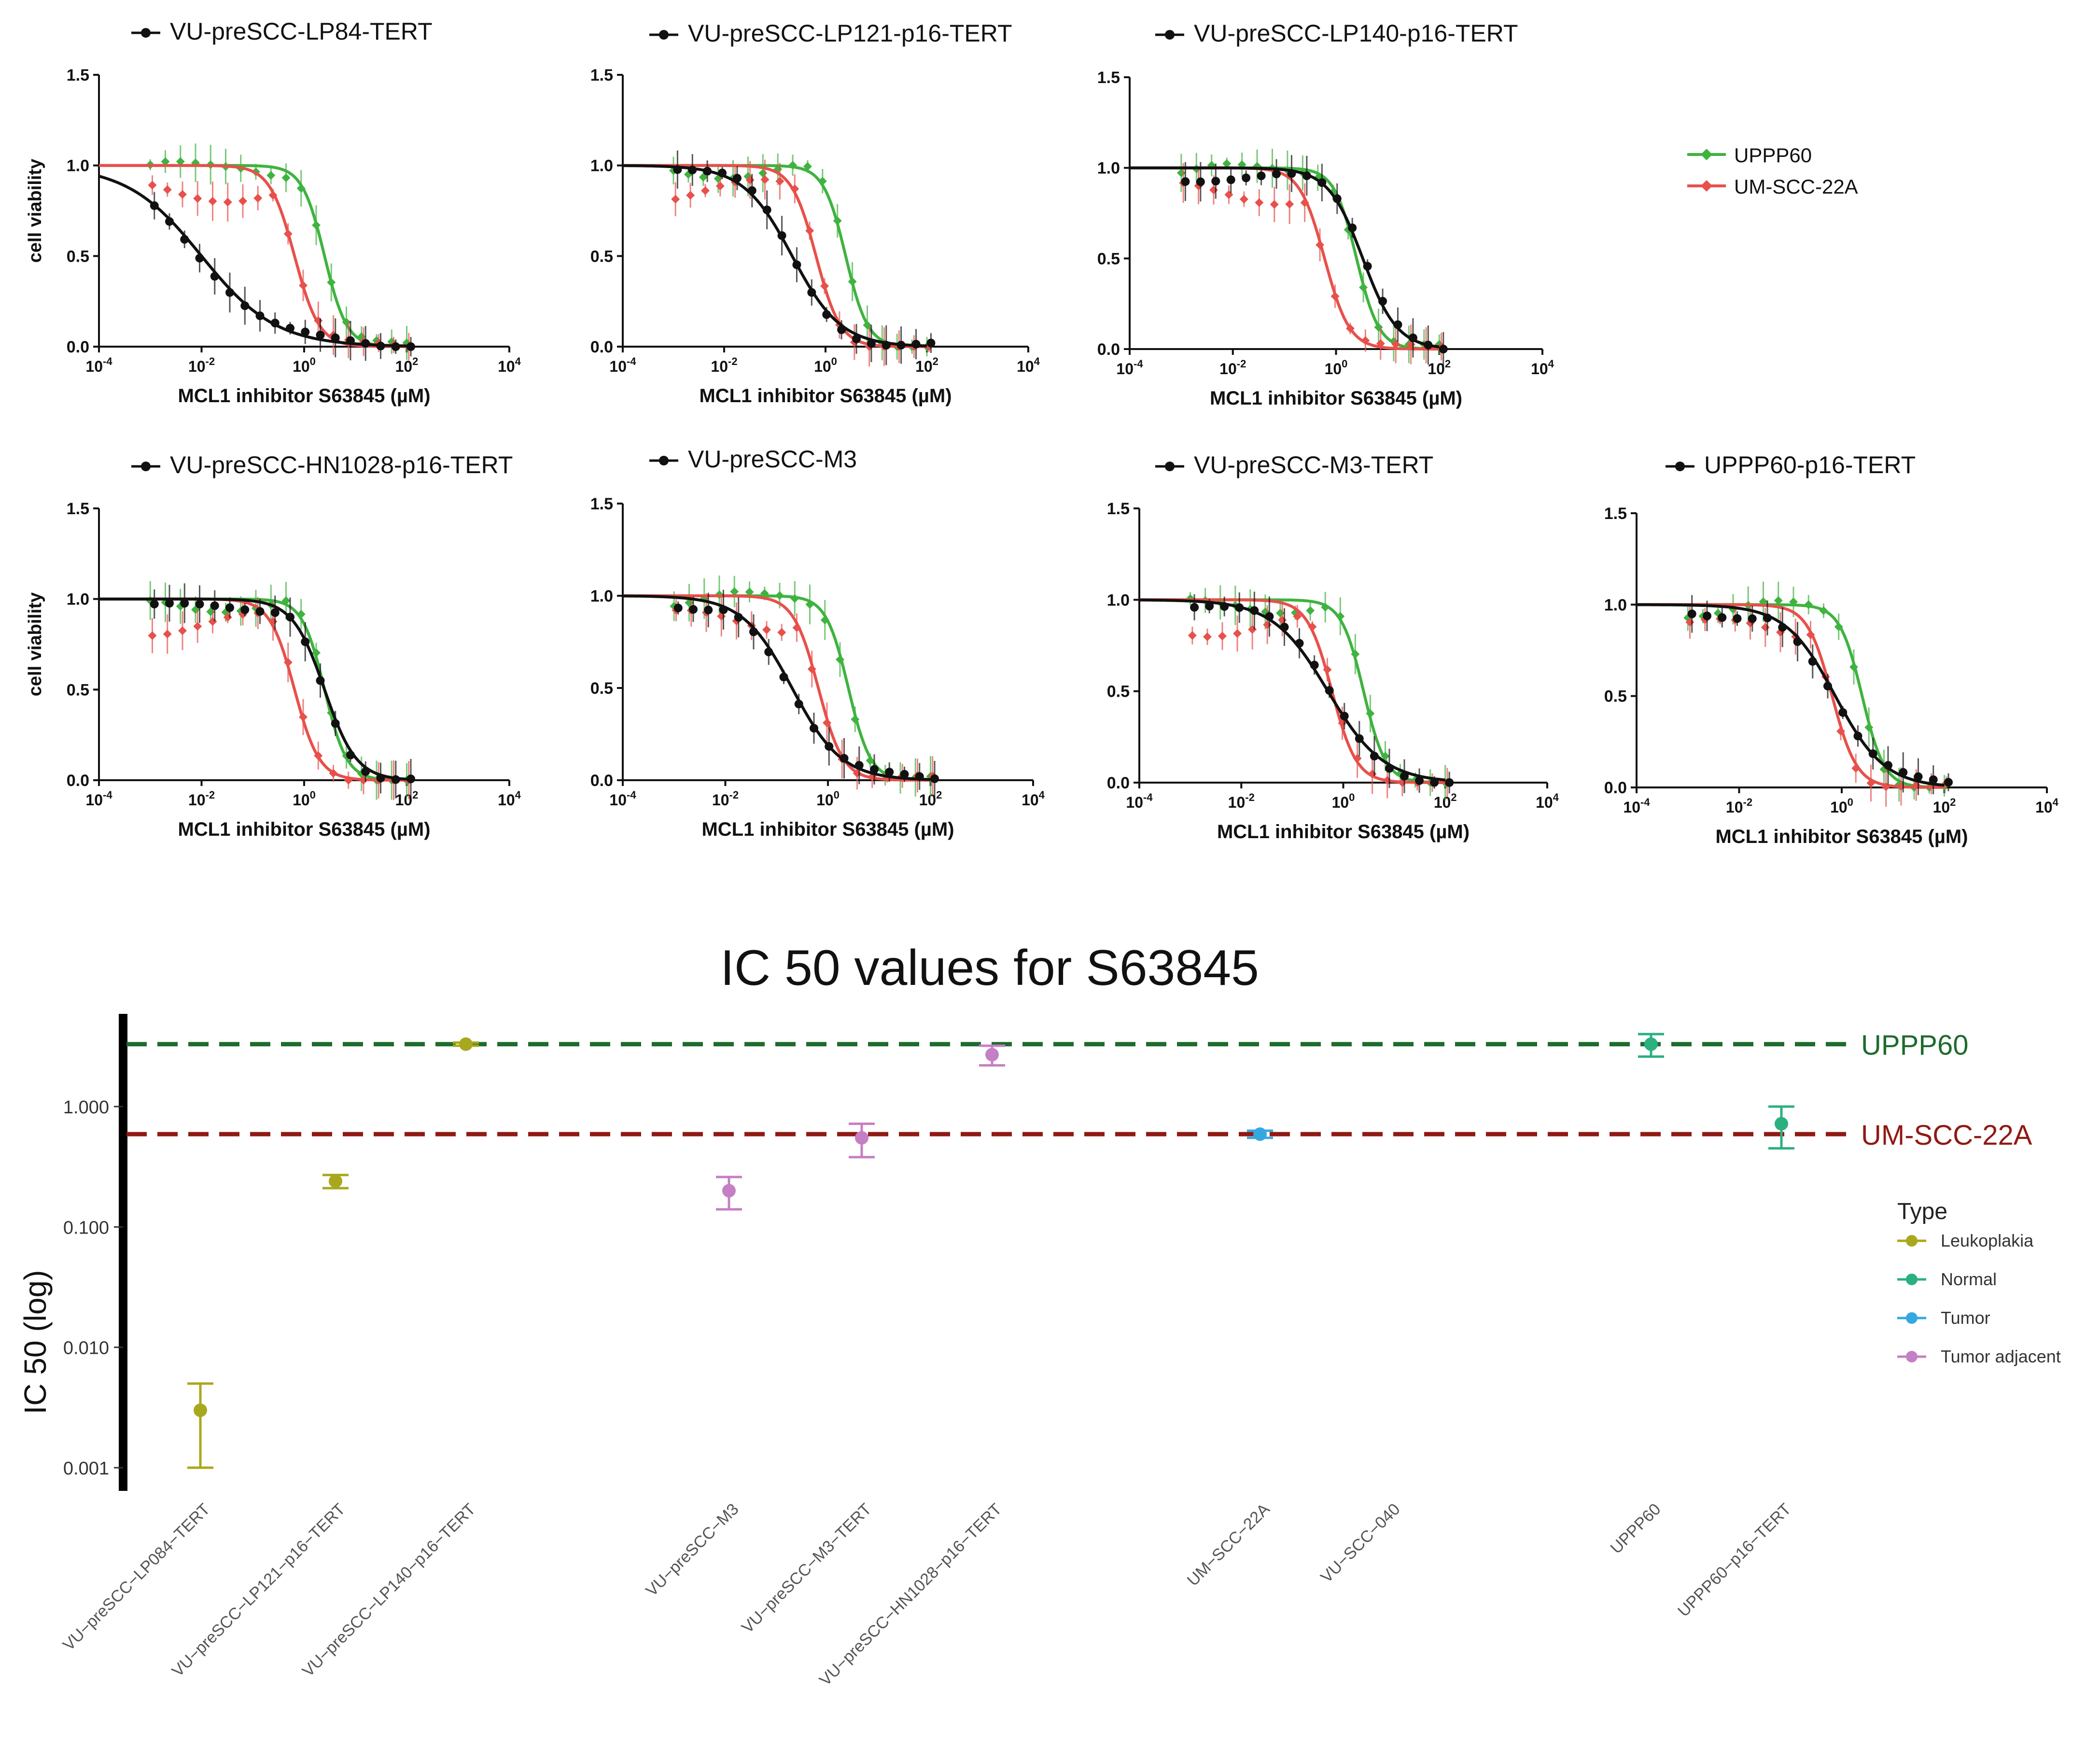  What do you see at coordinates (826, 365) in the screenshot?
I see `panel-x-tick-label: 10⁰` at bounding box center [826, 365].